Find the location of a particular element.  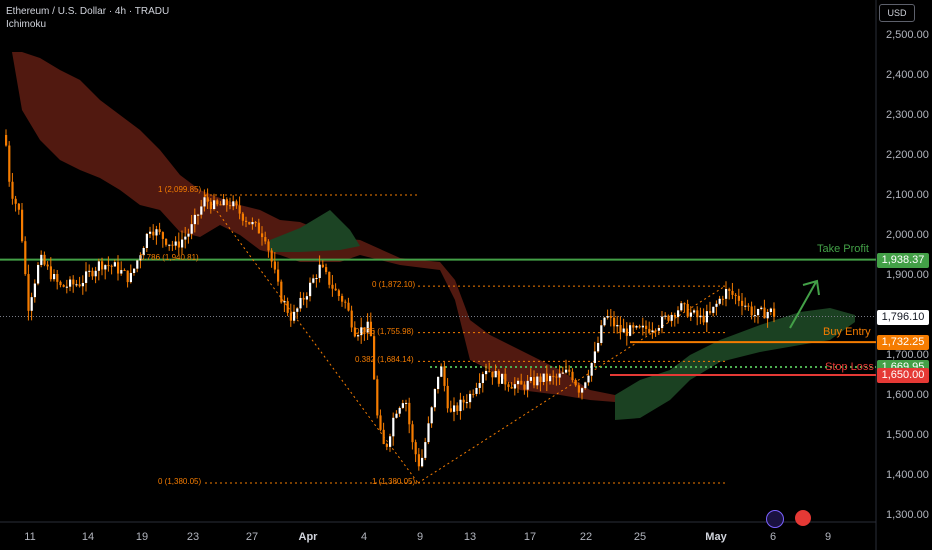

indicator-label: Ichimoku is located at coordinates (26, 24).